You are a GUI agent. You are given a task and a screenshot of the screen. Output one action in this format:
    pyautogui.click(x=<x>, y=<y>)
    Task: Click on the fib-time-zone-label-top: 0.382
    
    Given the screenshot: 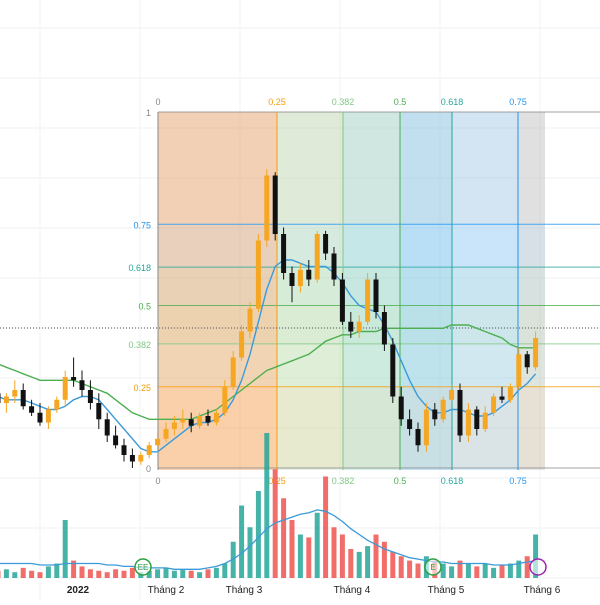 What is the action you would take?
    pyautogui.click(x=343, y=102)
    